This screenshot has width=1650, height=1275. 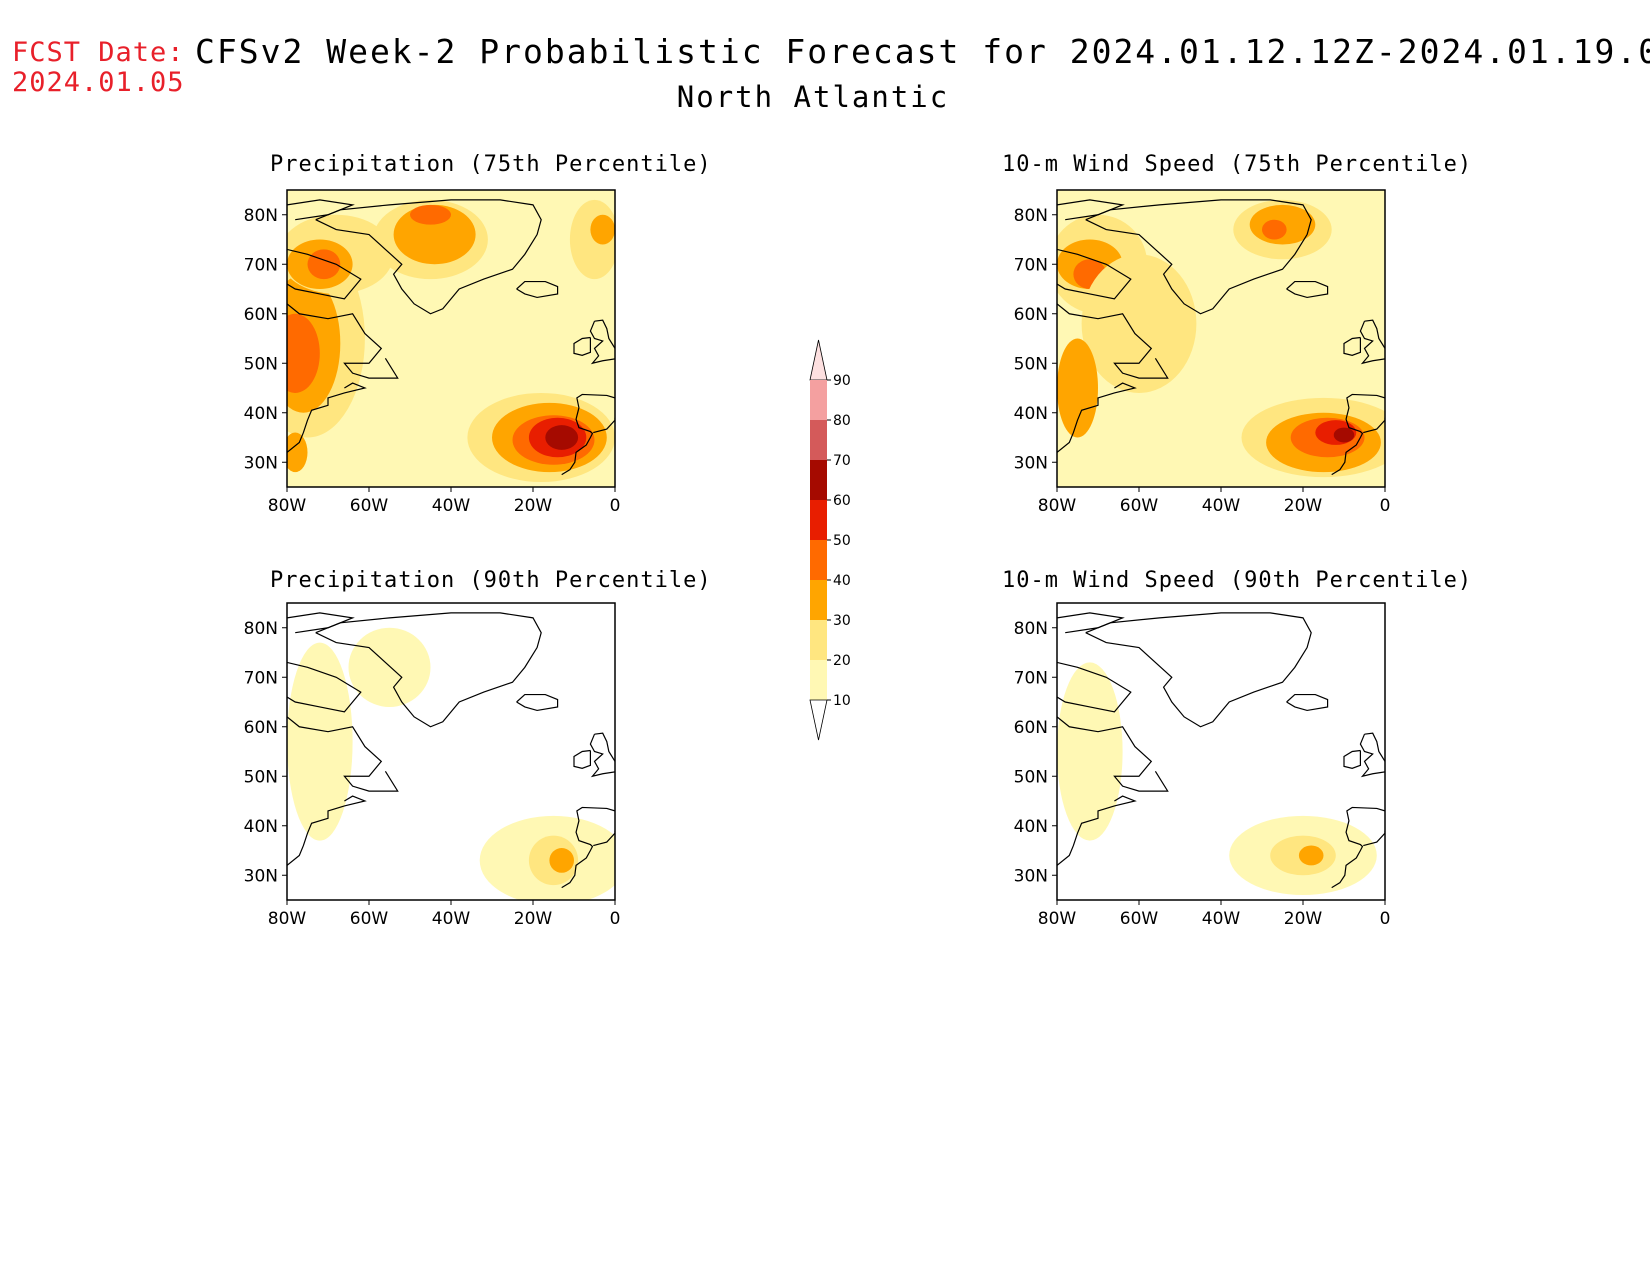 What do you see at coordinates (1237, 580) in the screenshot?
I see `panel-title-wind-90: 10-m Wind Speed (90th Percentile)` at bounding box center [1237, 580].